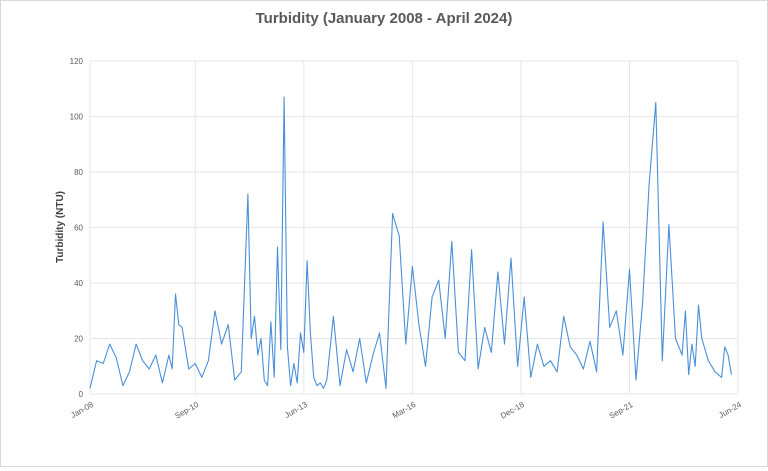 Image resolution: width=768 pixels, height=471 pixels. What do you see at coordinates (78, 172) in the screenshot?
I see `y-tick-label-80: 80` at bounding box center [78, 172].